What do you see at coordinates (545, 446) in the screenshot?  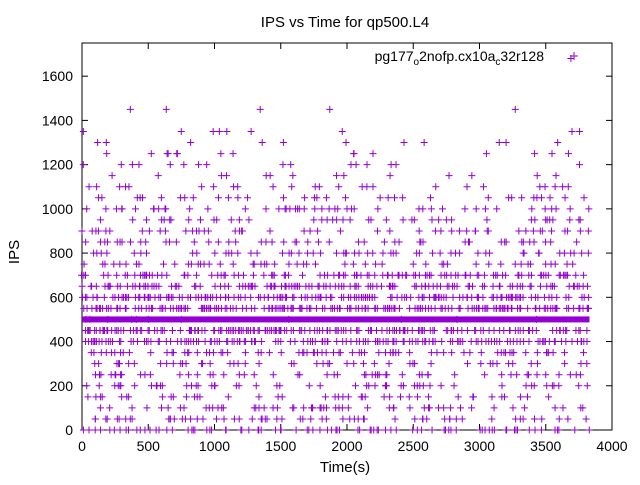 I see `x-tick-label: 3500` at bounding box center [545, 446].